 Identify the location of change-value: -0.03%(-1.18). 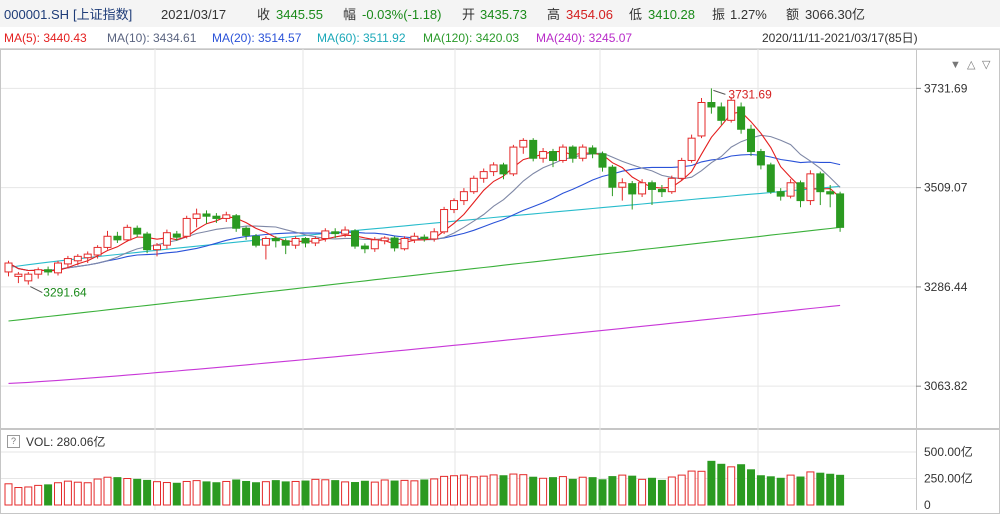
(402, 14).